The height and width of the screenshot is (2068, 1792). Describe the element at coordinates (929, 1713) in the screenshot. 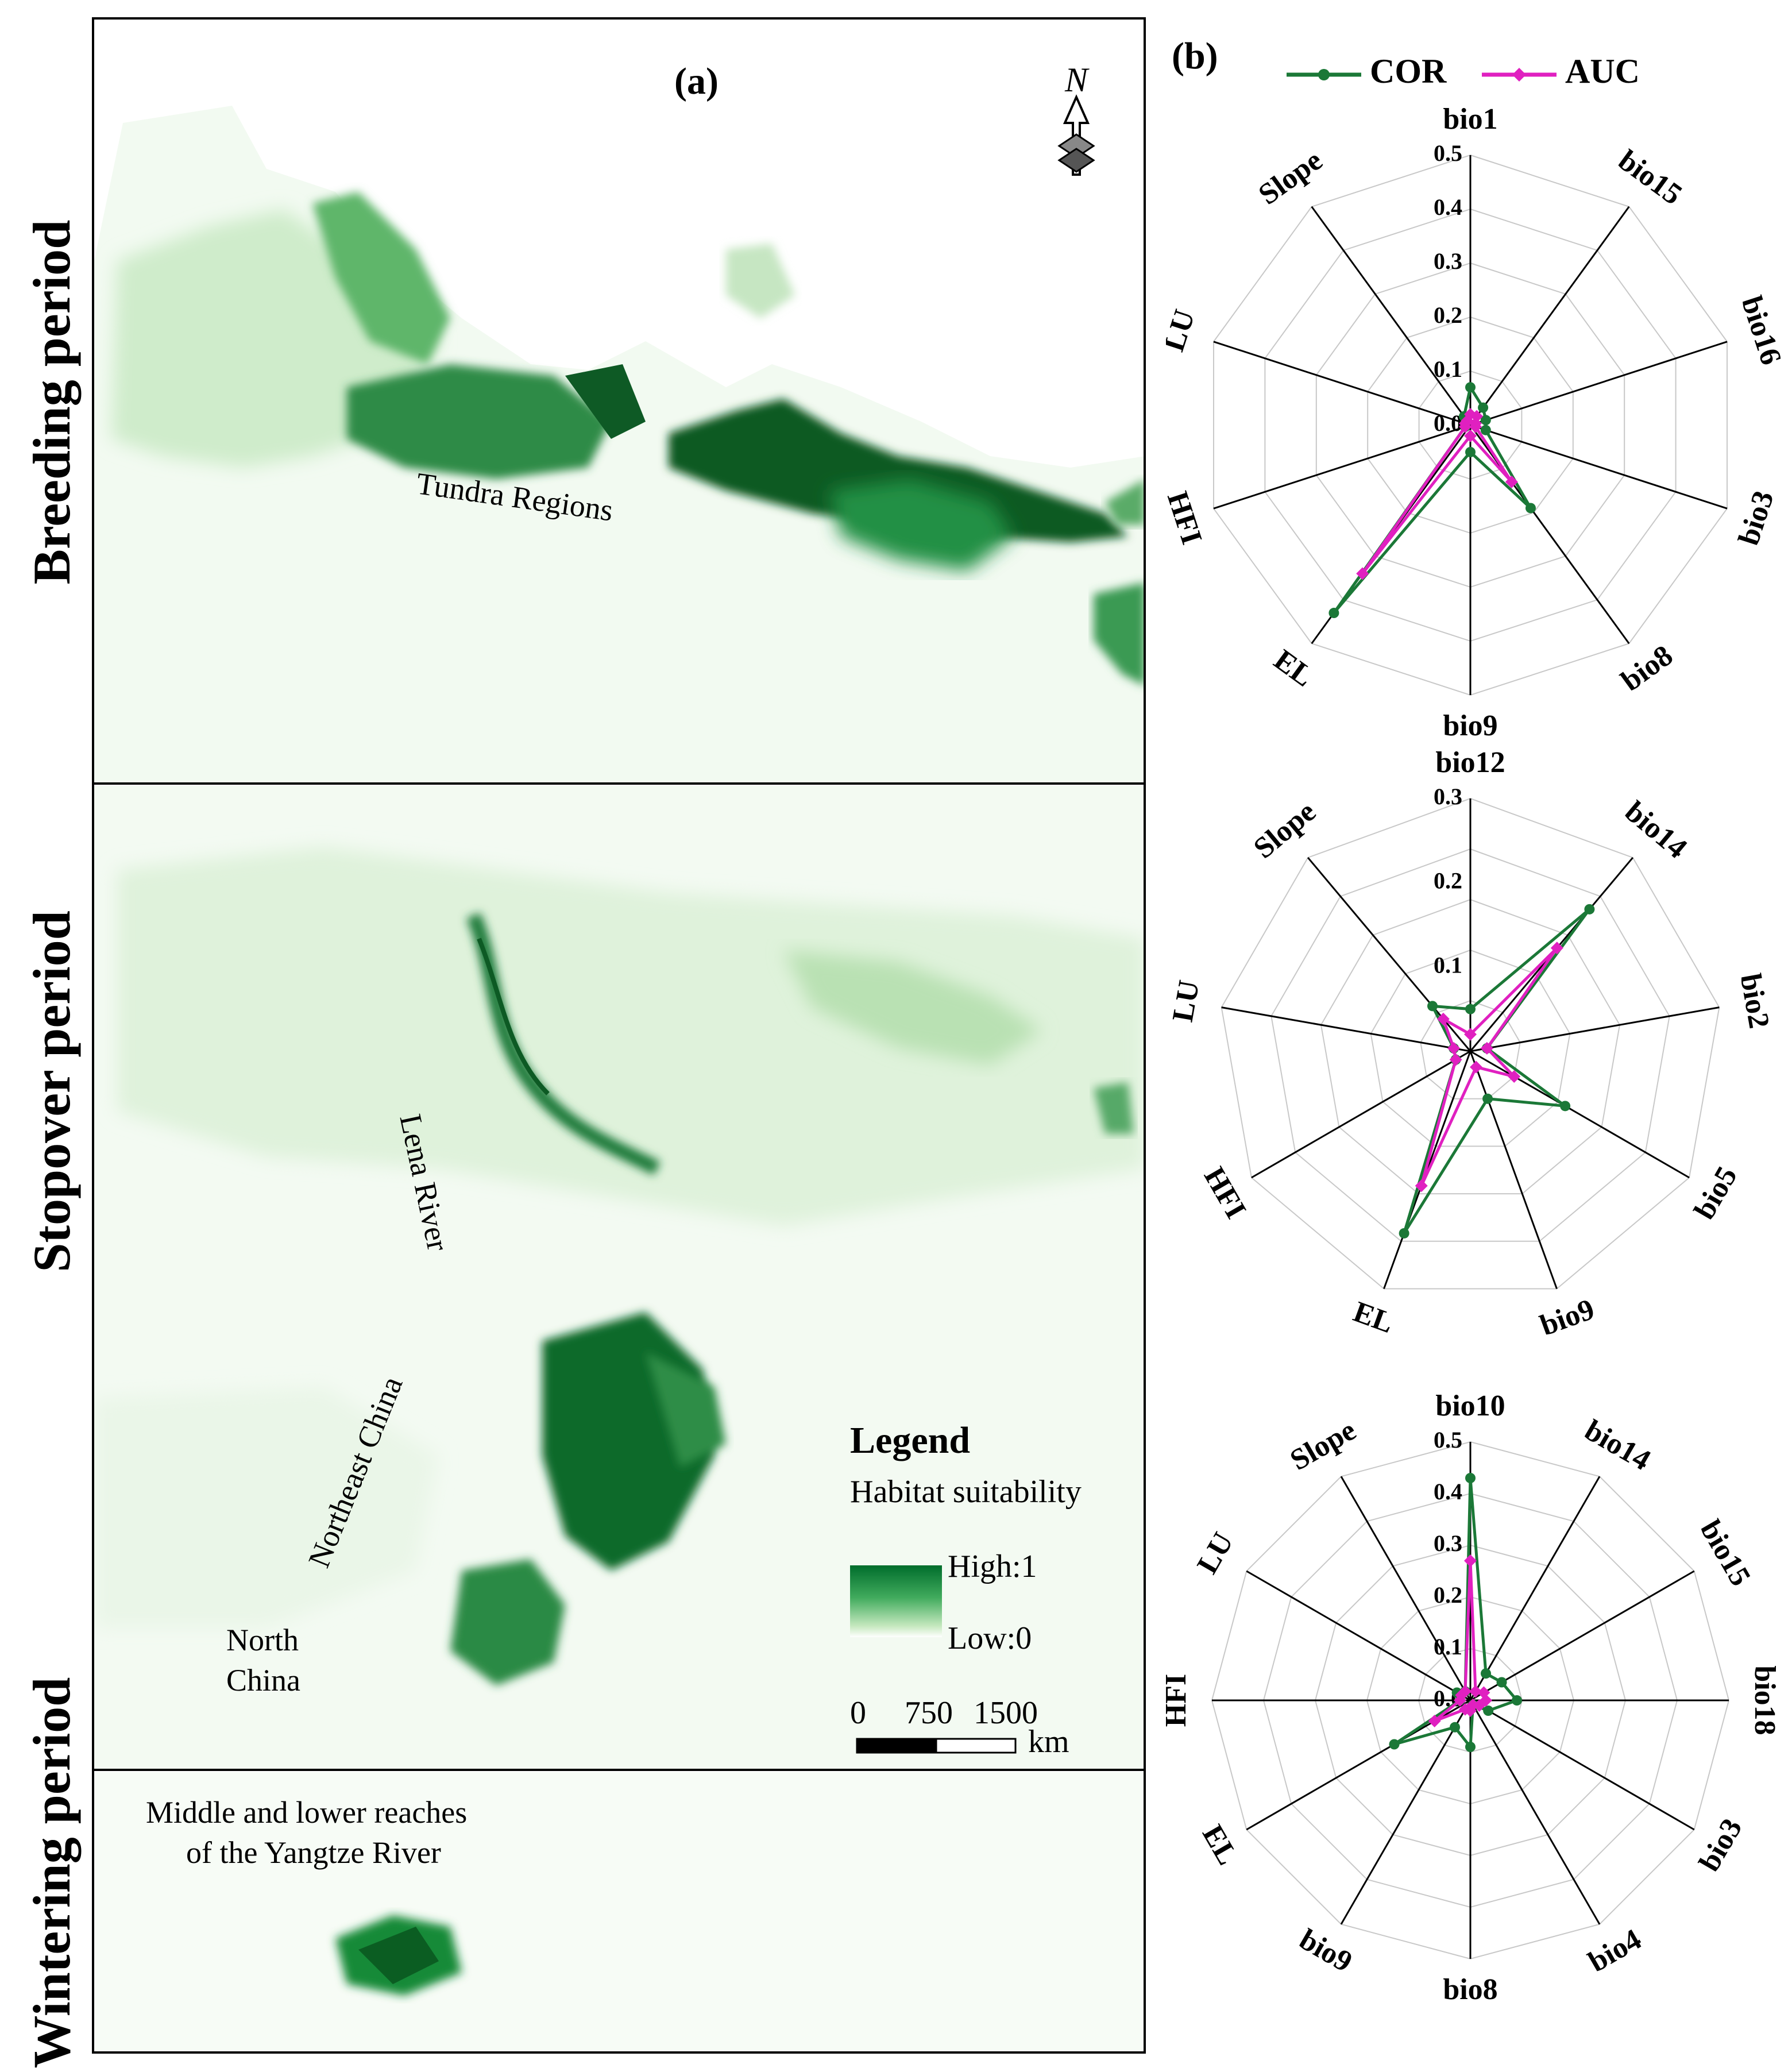

I see `scale-tick-750: 750` at that location.